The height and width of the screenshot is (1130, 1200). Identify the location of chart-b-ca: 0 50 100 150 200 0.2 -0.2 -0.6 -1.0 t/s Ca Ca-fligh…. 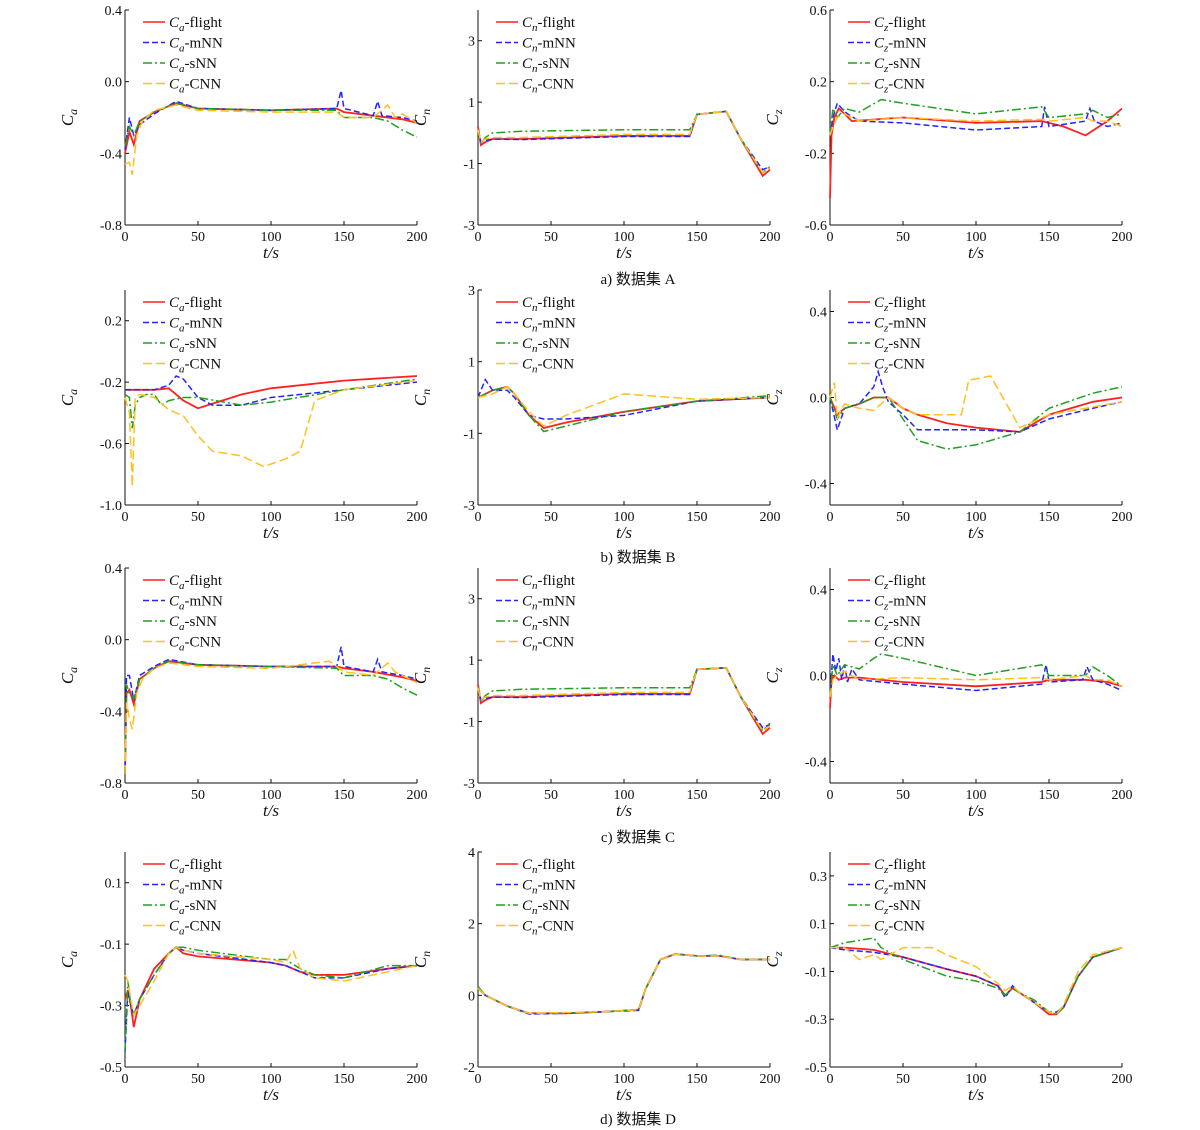
(243, 416).